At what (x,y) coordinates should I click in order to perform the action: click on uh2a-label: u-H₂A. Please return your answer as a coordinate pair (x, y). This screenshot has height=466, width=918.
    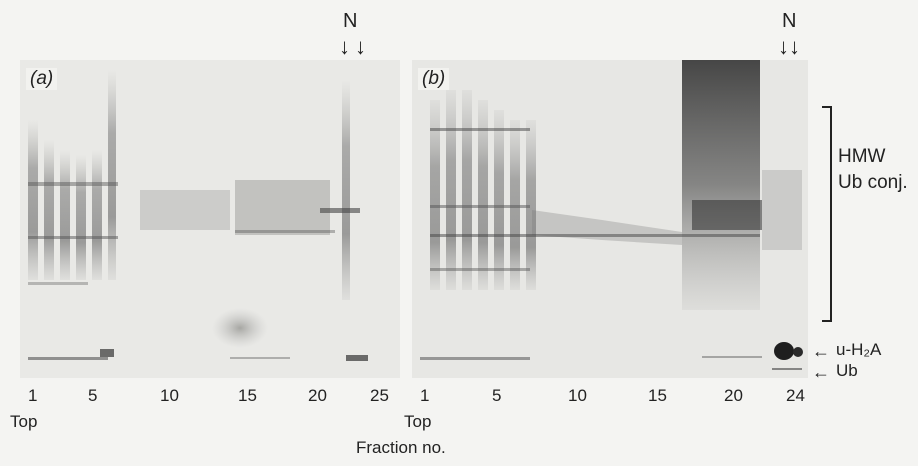
    Looking at the image, I should click on (859, 349).